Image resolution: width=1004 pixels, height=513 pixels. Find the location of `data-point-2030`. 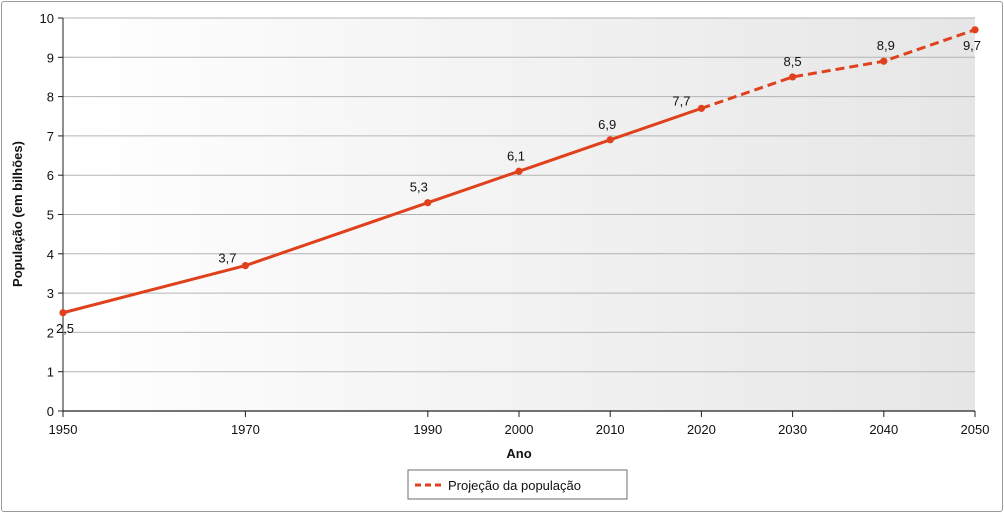

data-point-2030 is located at coordinates (793, 77).